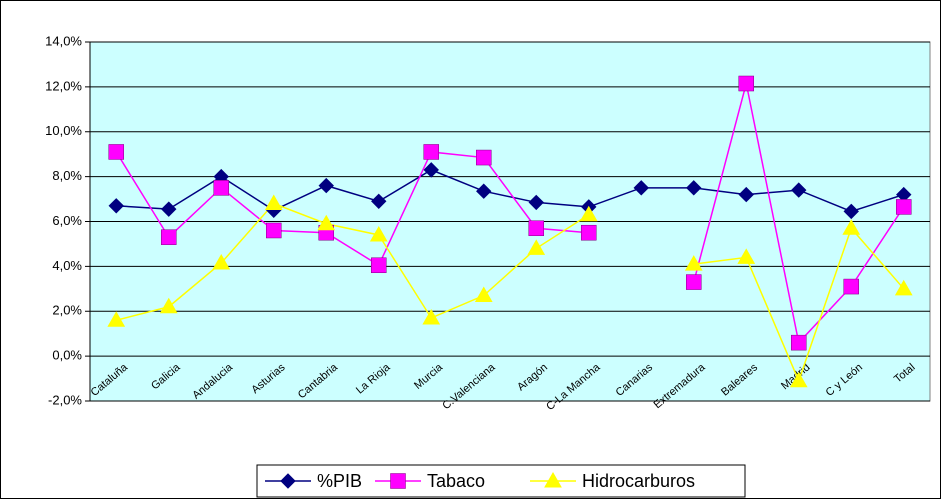  What do you see at coordinates (67, 310) in the screenshot?
I see `y-tick-label: 2,0%` at bounding box center [67, 310].